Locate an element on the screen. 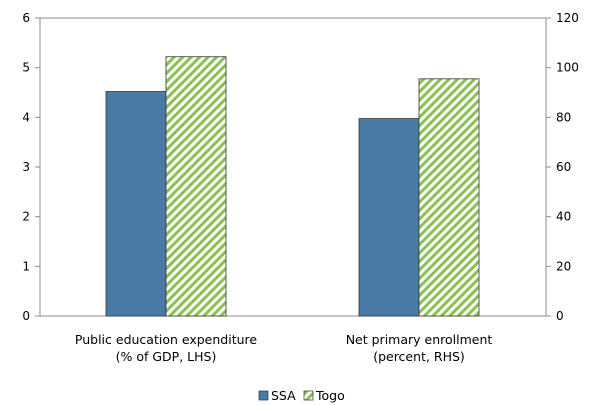 The width and height of the screenshot is (590, 405). category-label-2: Net primary enrollment (percent, RHS) is located at coordinates (419, 348).